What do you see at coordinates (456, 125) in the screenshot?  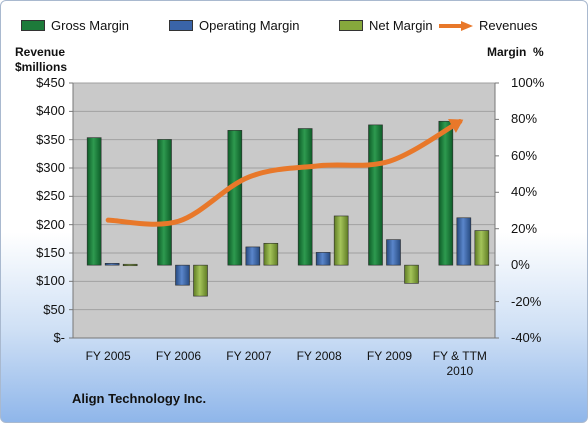 I see `revenues-arrowhead` at bounding box center [456, 125].